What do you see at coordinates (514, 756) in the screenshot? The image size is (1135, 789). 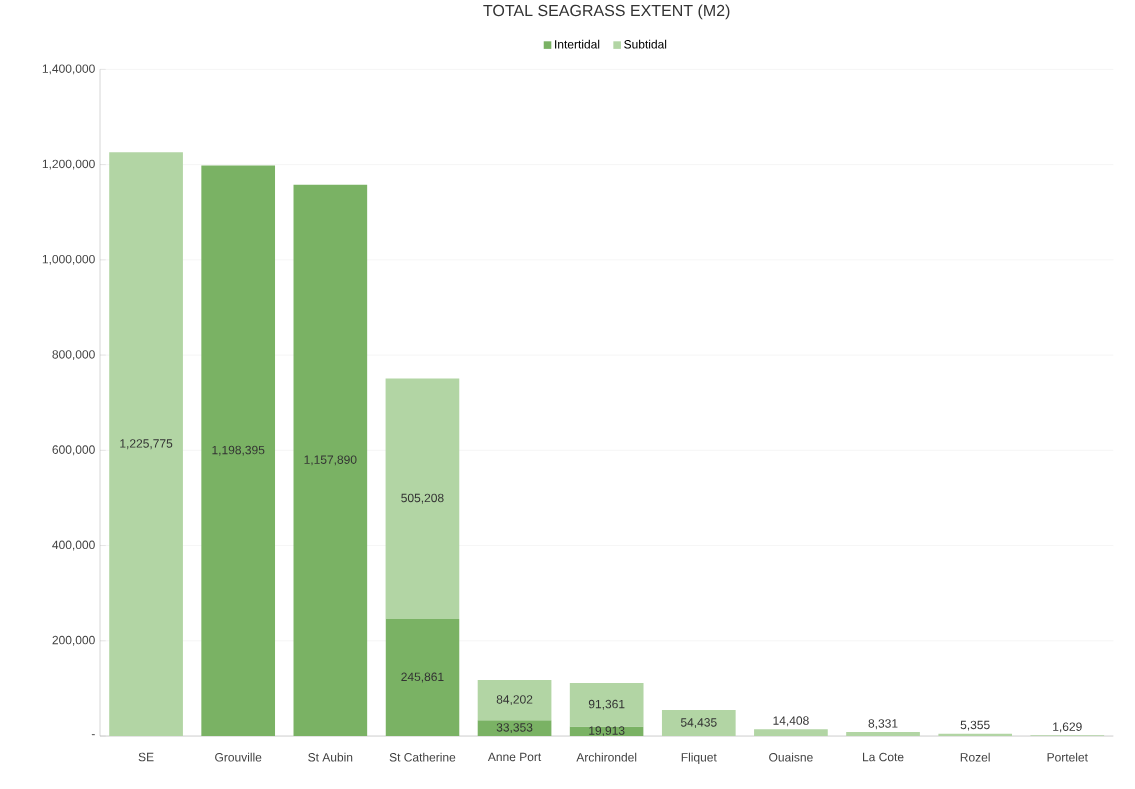 I see `x-tick-label: Anne Port` at bounding box center [514, 756].